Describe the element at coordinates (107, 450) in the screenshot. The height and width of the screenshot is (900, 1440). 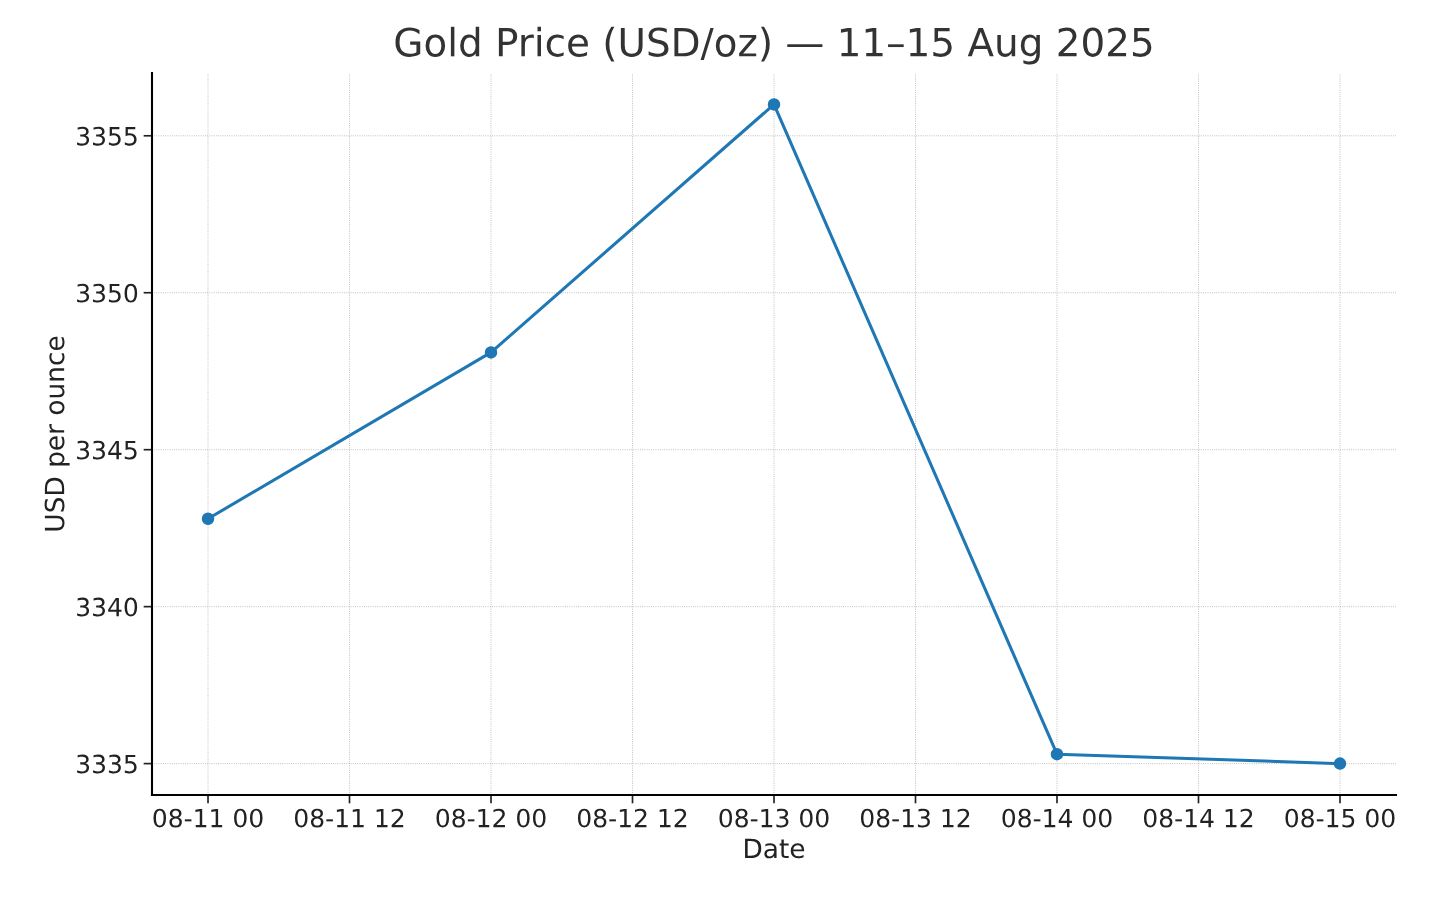
I see `y-tick-label: 3345` at that location.